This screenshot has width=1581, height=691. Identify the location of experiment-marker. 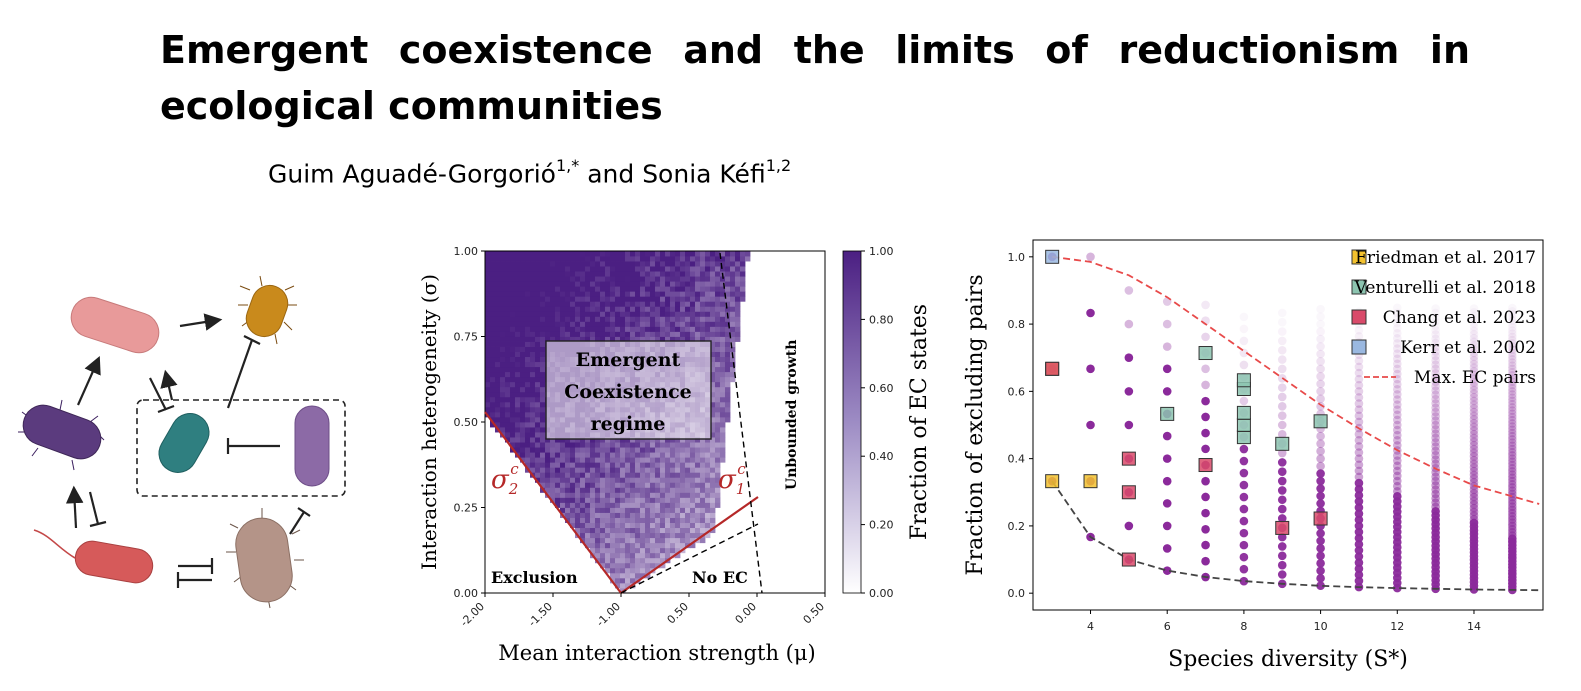
(1243, 425).